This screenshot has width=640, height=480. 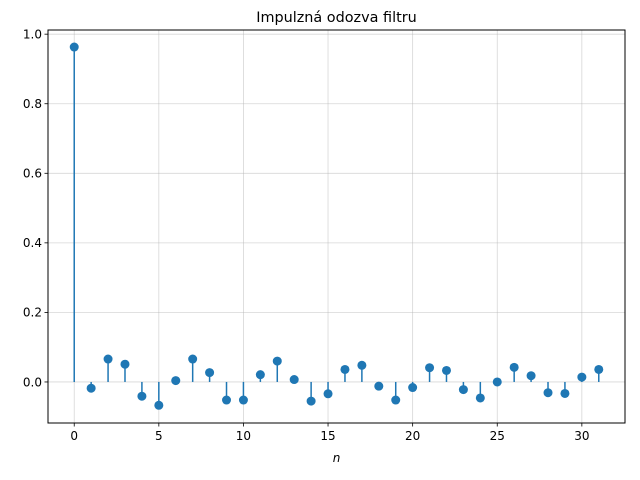 What do you see at coordinates (32, 382) in the screenshot?
I see `y-tick-label: 0.0` at bounding box center [32, 382].